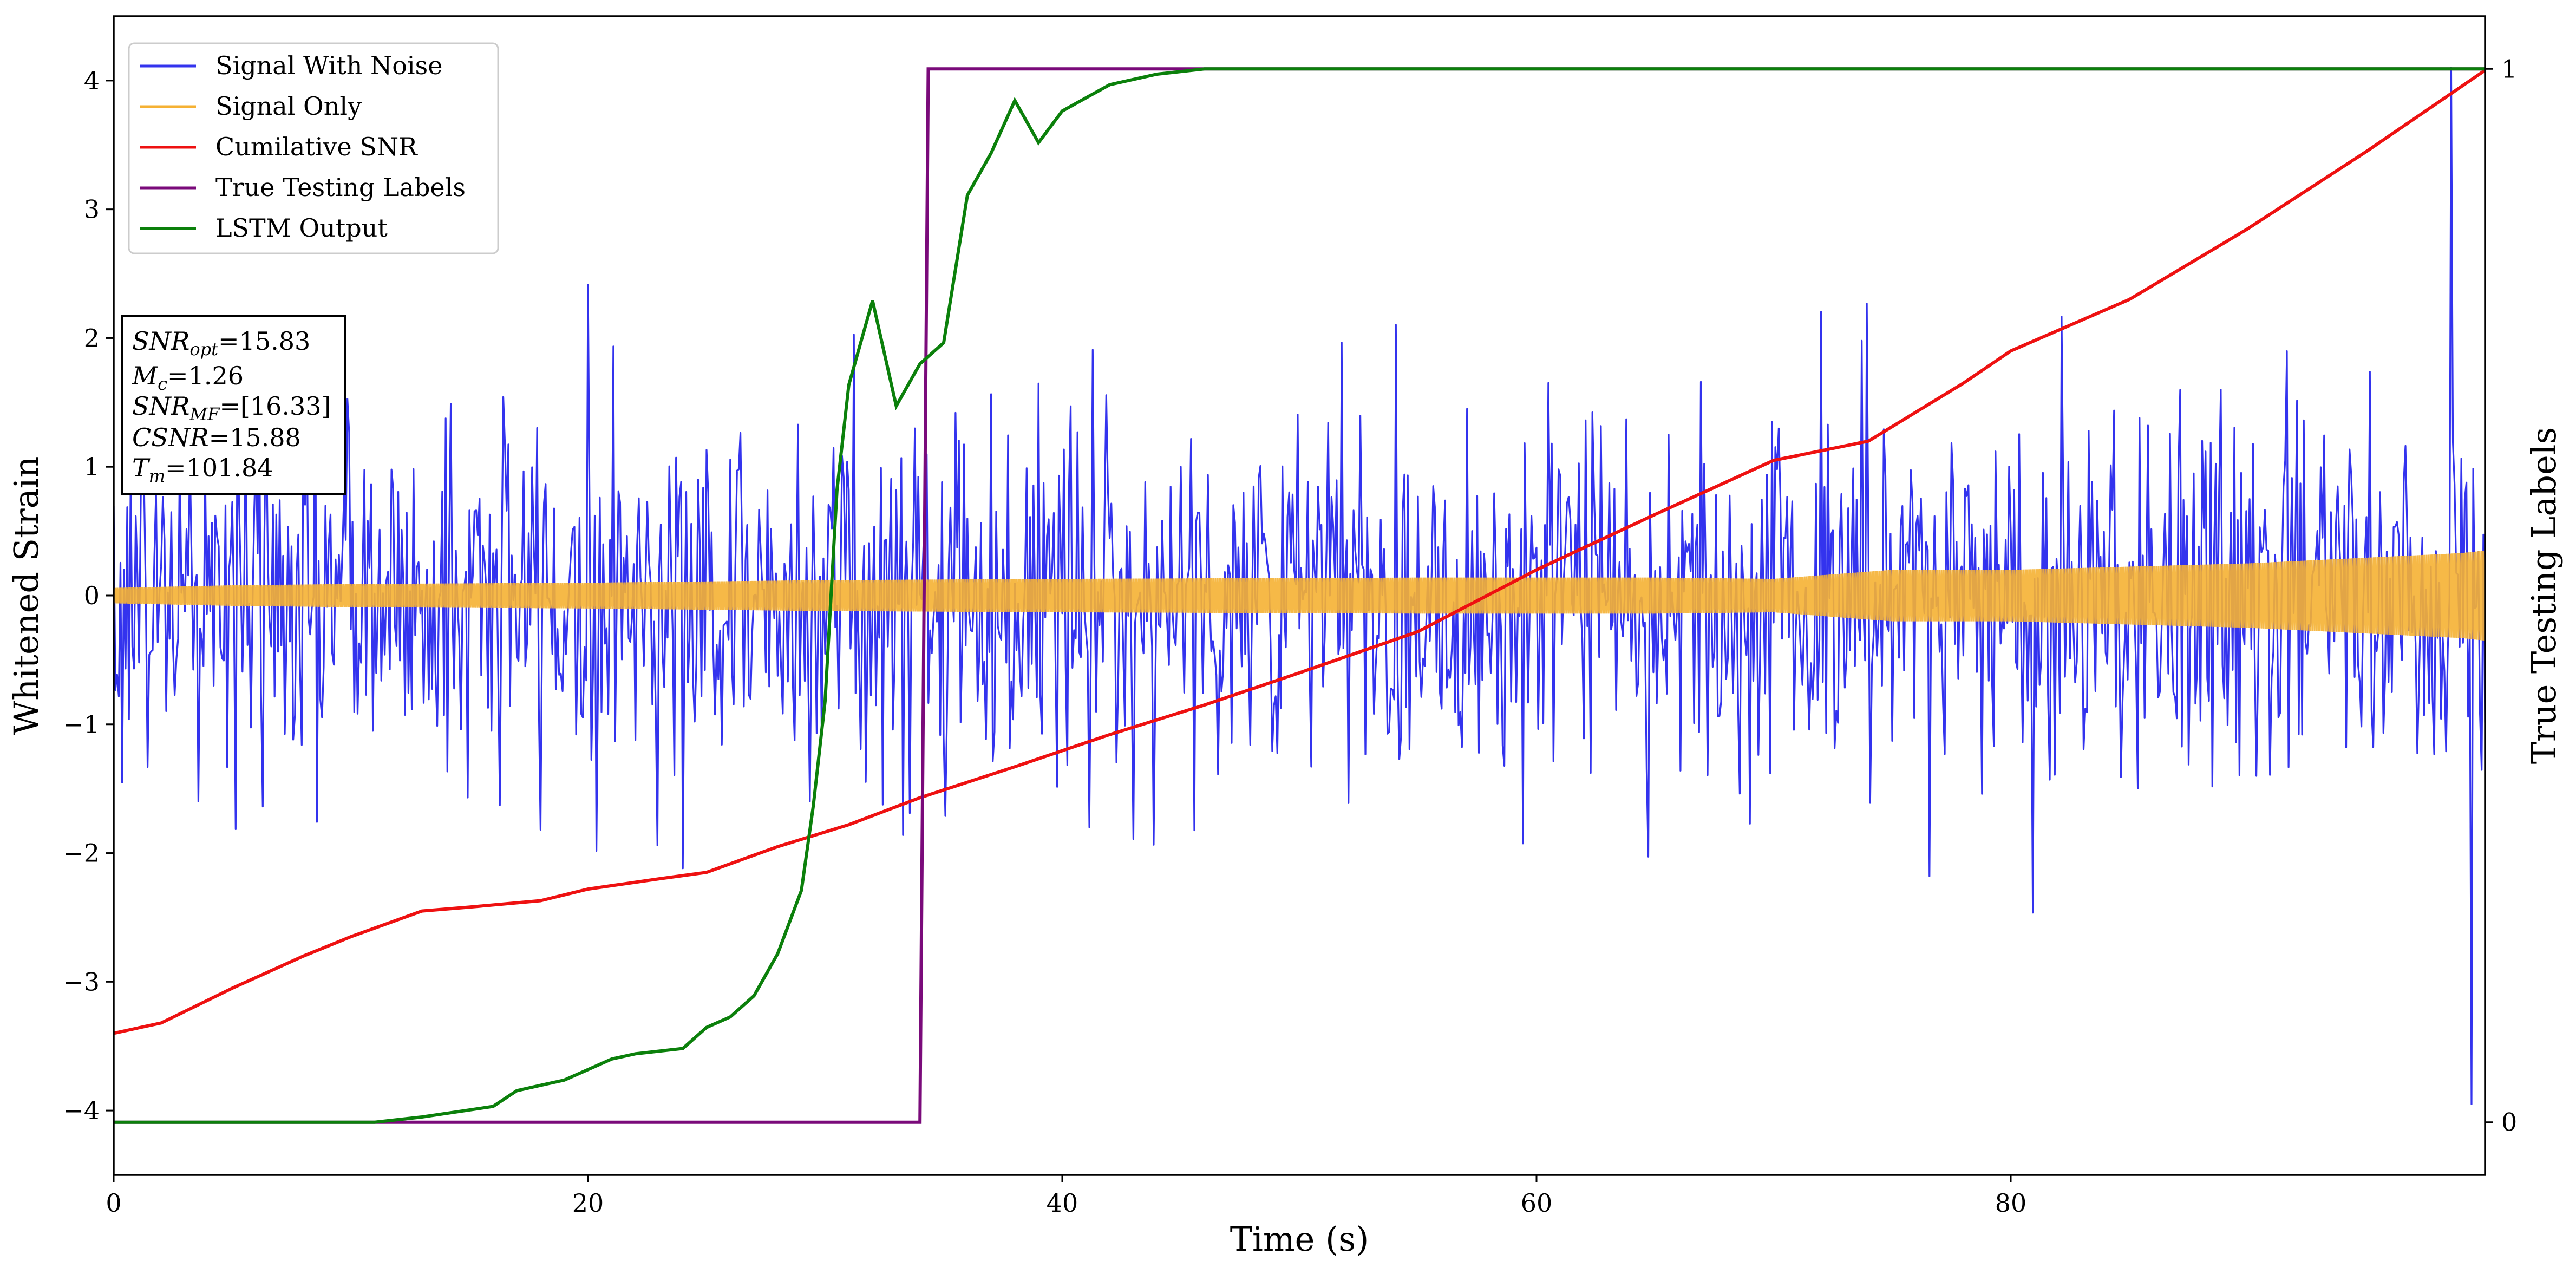  What do you see at coordinates (157, 476) in the screenshot?
I see `stat-merger-time-sub: m` at bounding box center [157, 476].